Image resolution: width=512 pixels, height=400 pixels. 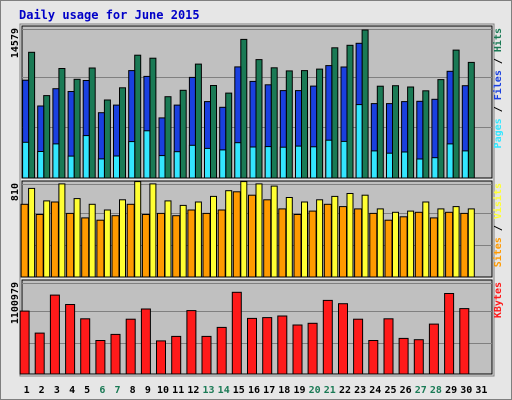 What do you see at coordinates (498, 300) in the screenshot?
I see `legend-item-kbytes: KBytes` at bounding box center [498, 300].